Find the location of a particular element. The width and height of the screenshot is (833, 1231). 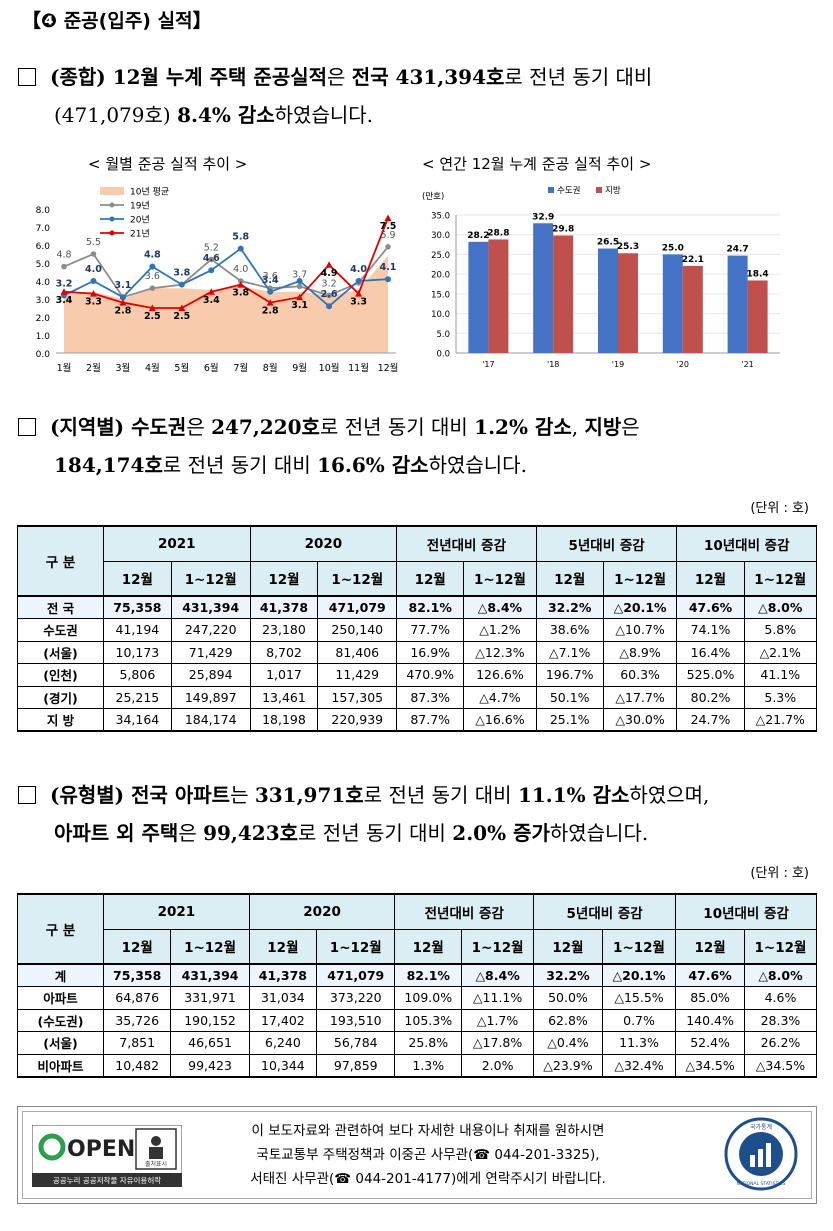

x-tick-label: '19 is located at coordinates (618, 364).